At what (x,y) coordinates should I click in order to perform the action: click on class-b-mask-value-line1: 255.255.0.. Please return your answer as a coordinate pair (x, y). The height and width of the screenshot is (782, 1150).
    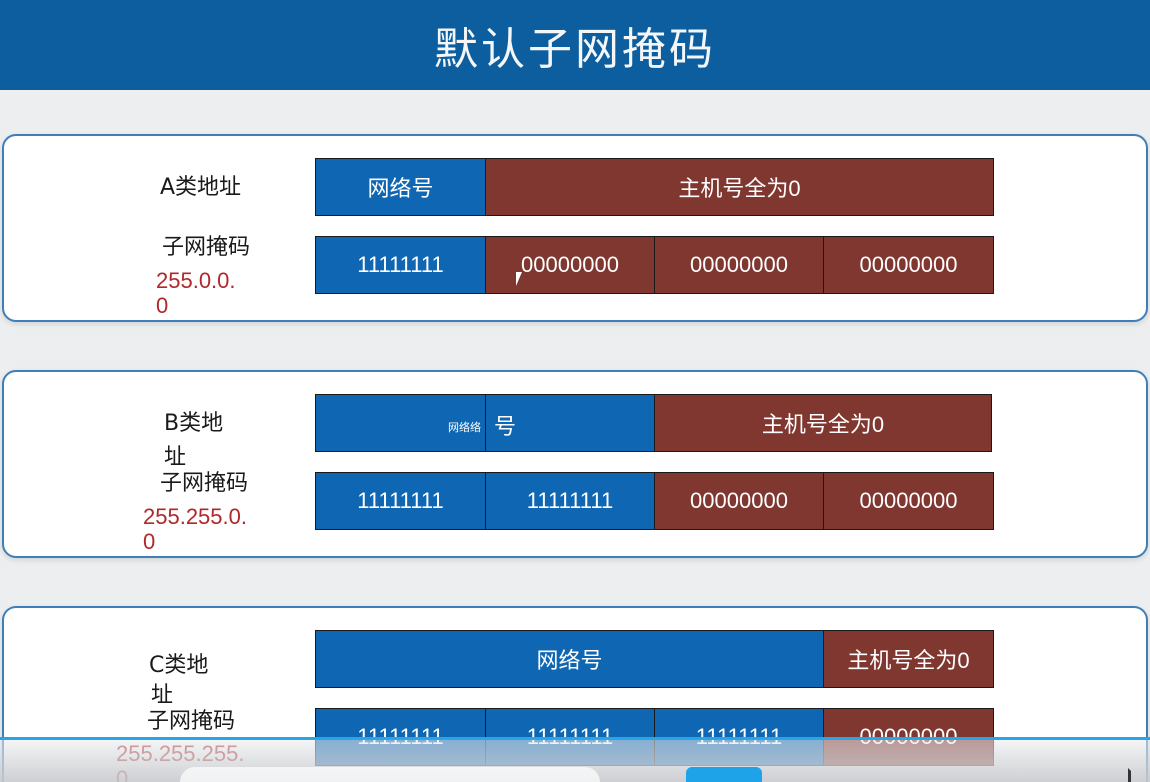
    Looking at the image, I should click on (195, 516).